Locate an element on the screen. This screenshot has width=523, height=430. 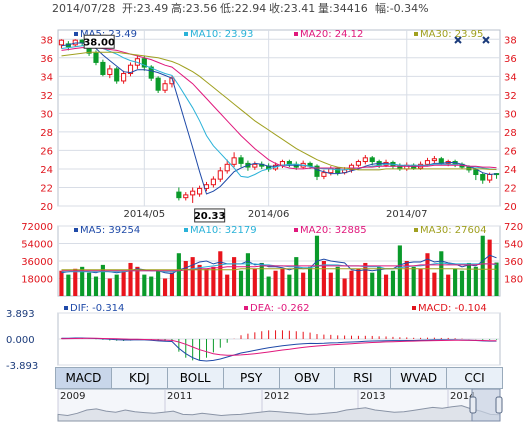
volume-ma20-line is located at coordinates (279, 267).